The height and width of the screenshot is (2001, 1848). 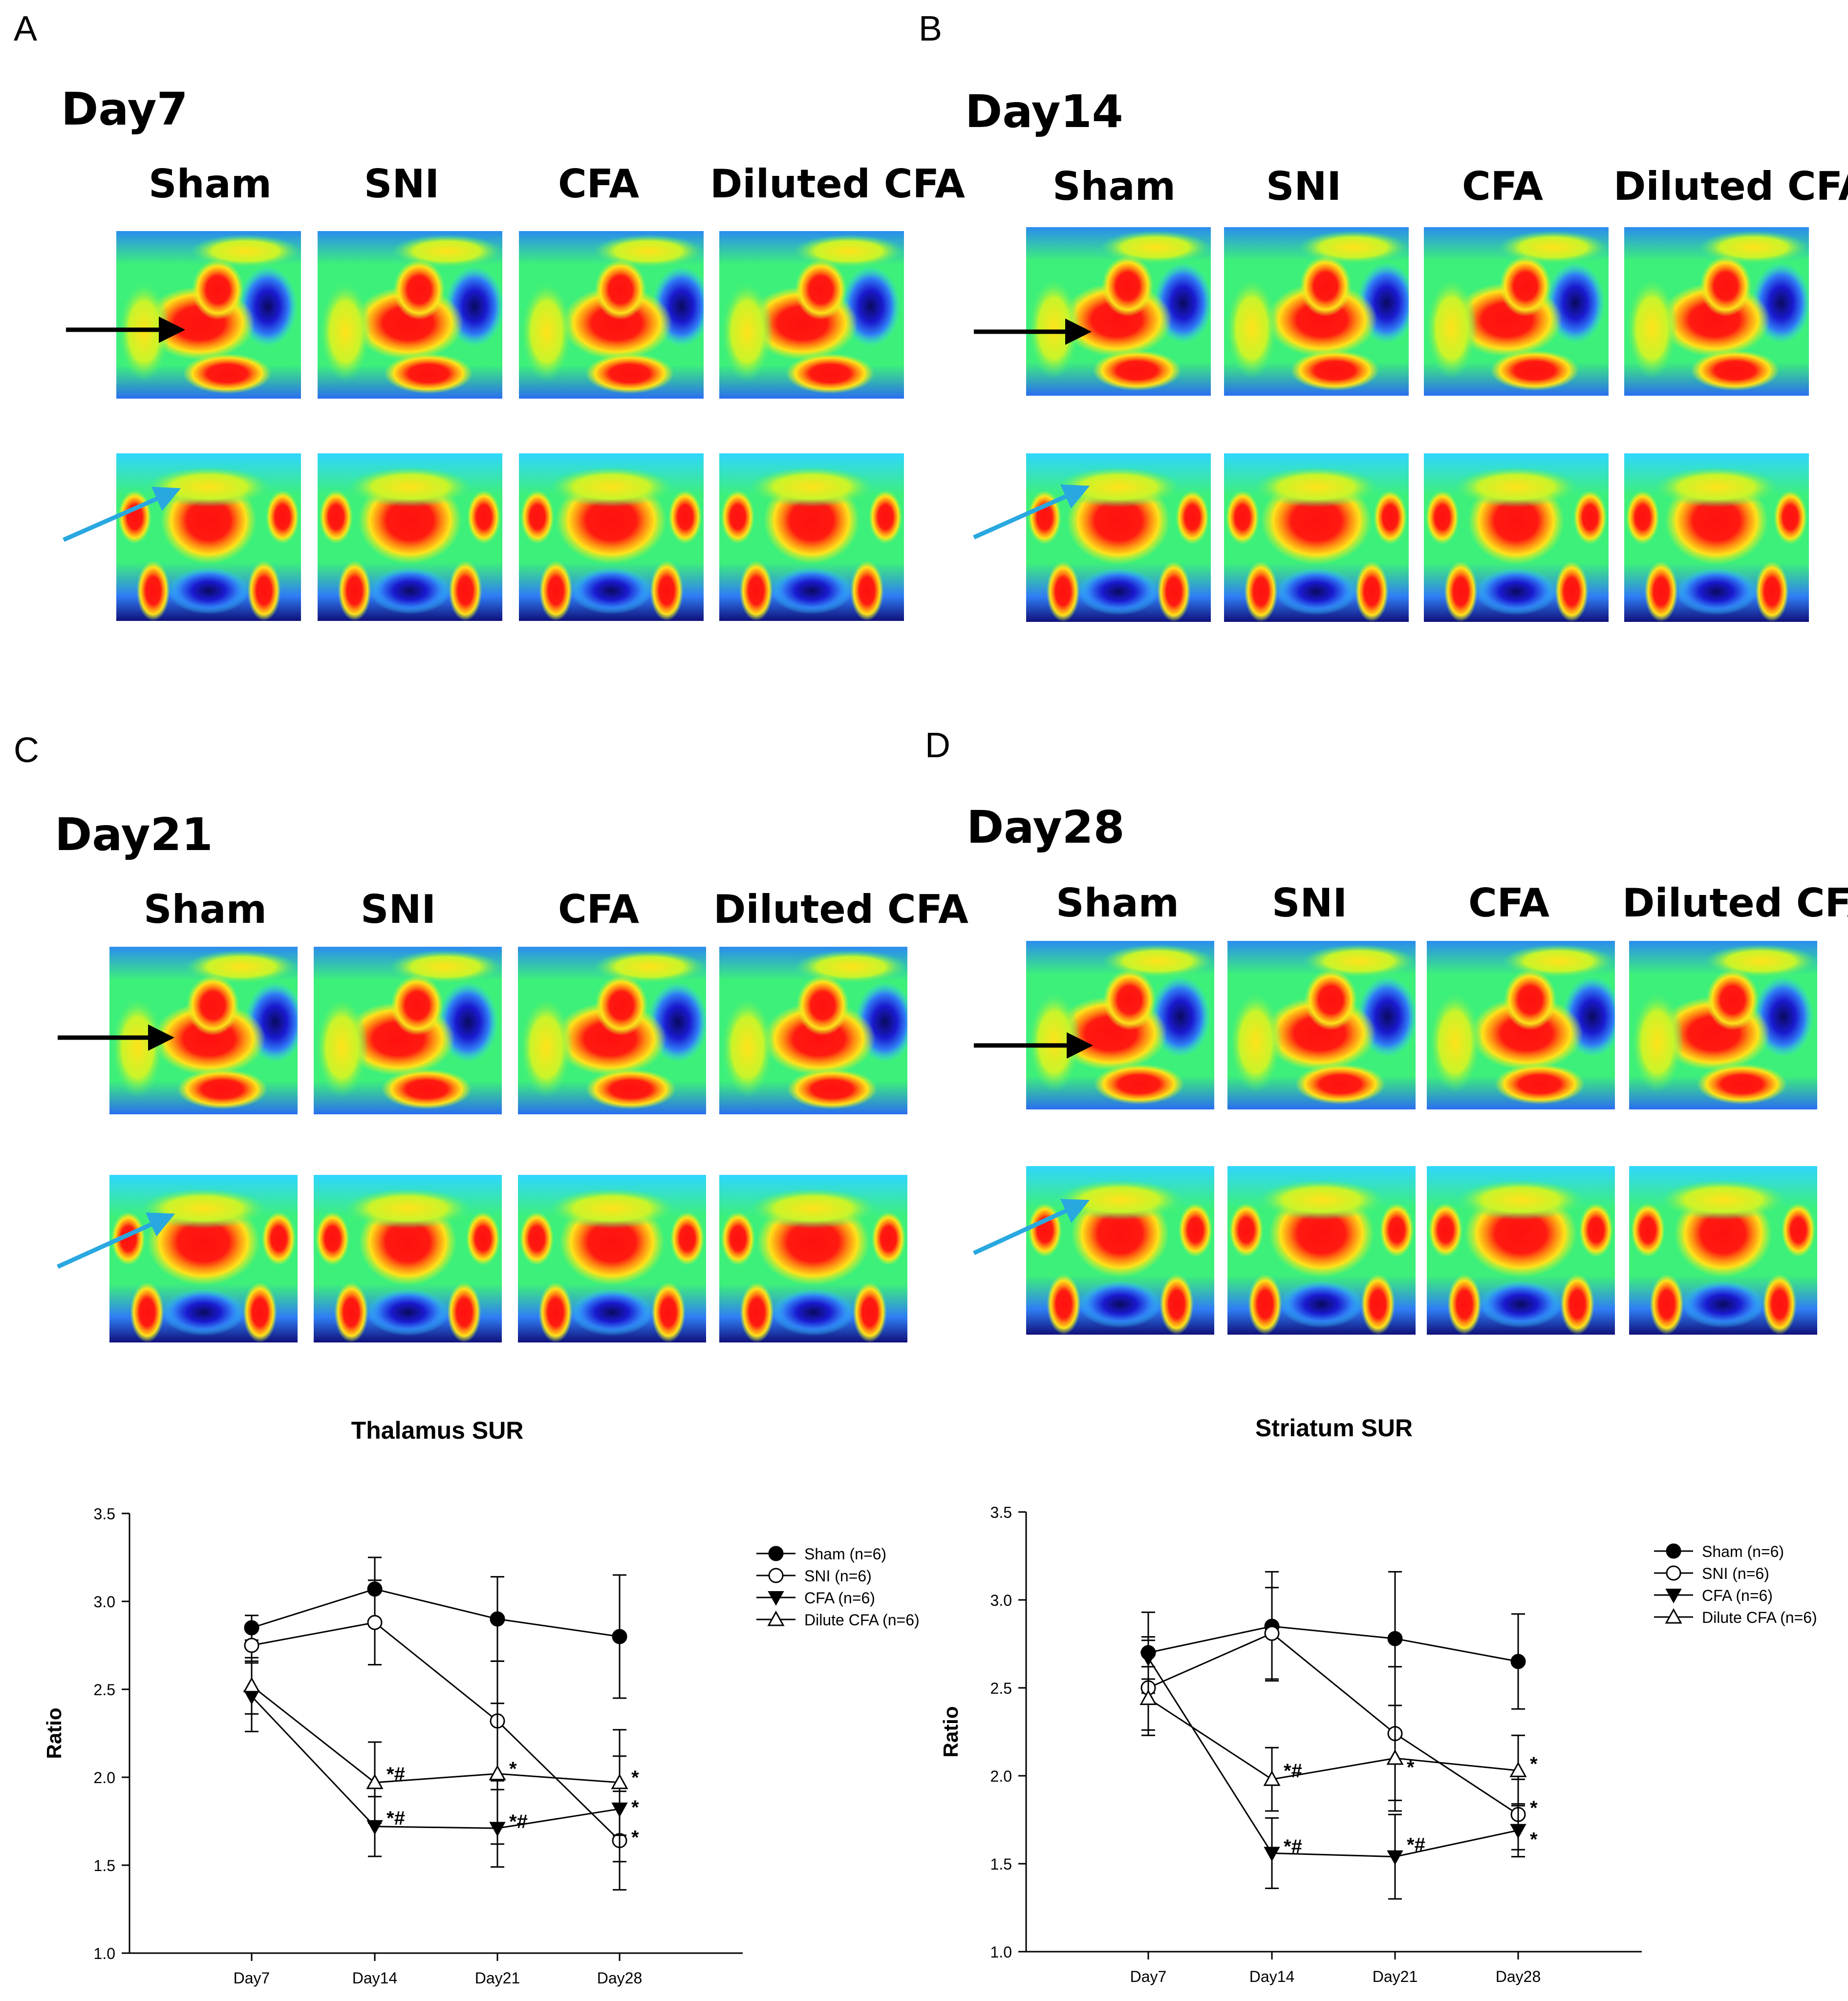 What do you see at coordinates (1046, 827) in the screenshot?
I see `panel-d-day-title: Day28` at bounding box center [1046, 827].